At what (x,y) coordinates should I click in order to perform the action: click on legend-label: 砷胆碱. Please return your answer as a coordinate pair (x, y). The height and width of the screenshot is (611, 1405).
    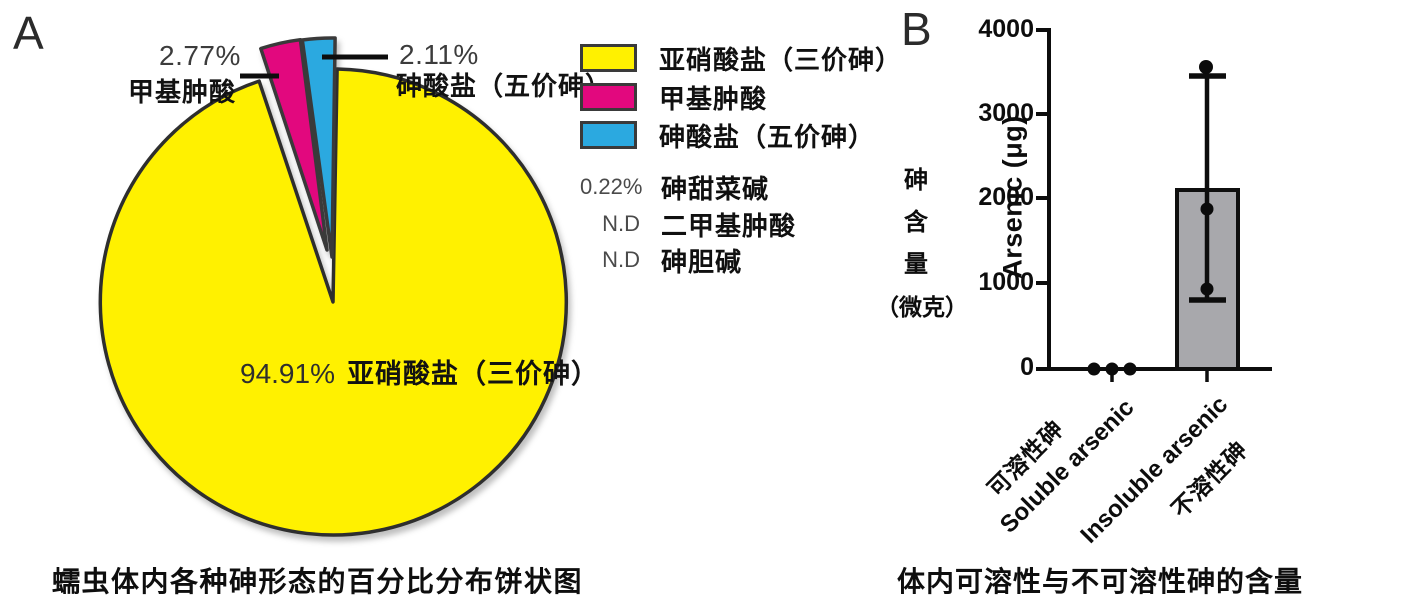
    Looking at the image, I should click on (702, 261).